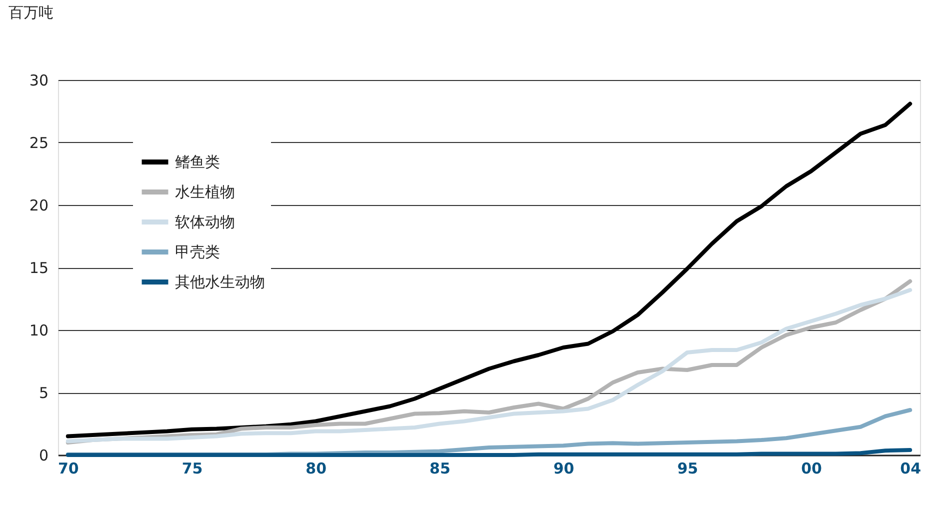  What do you see at coordinates (440, 469) in the screenshot?
I see `x-tick-label: 85` at bounding box center [440, 469].